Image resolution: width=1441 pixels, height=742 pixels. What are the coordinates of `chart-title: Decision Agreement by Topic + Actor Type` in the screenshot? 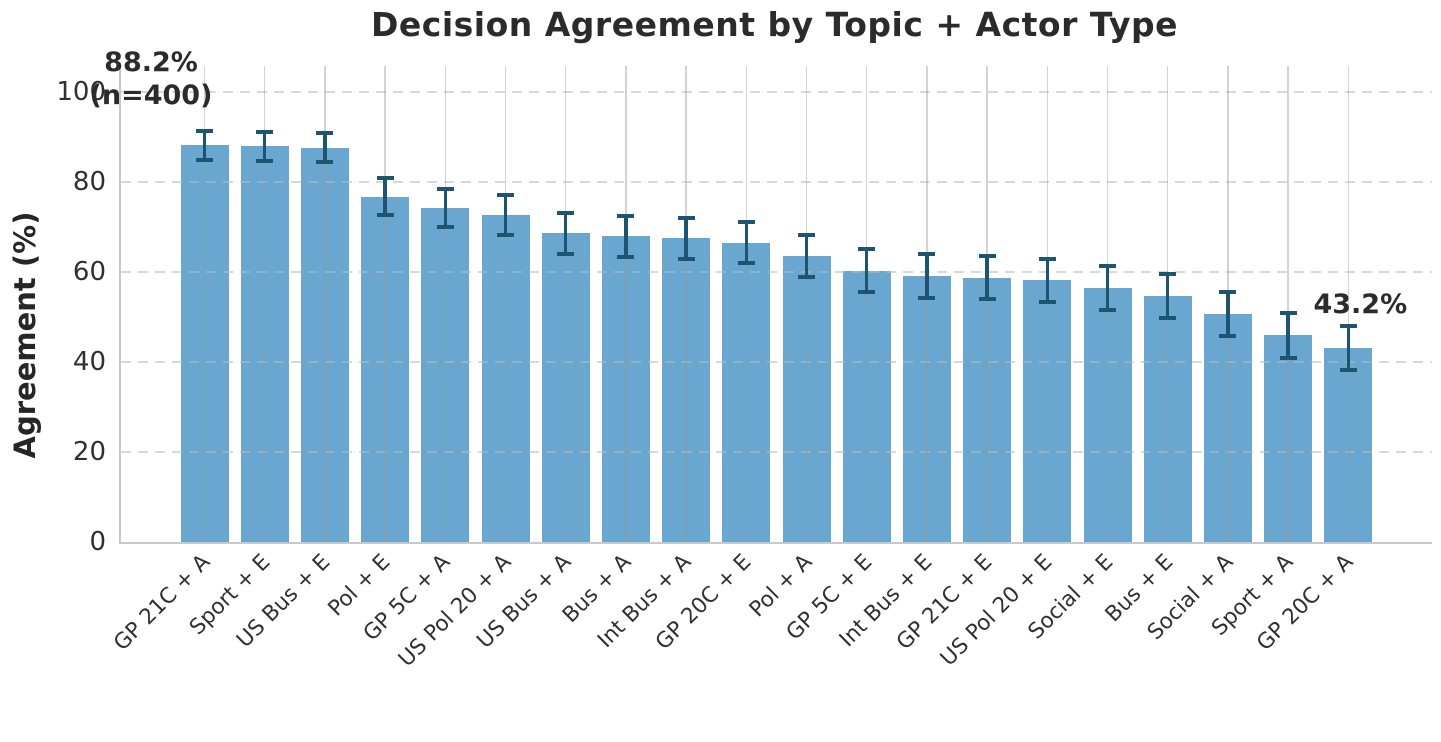 It's located at (774, 24).